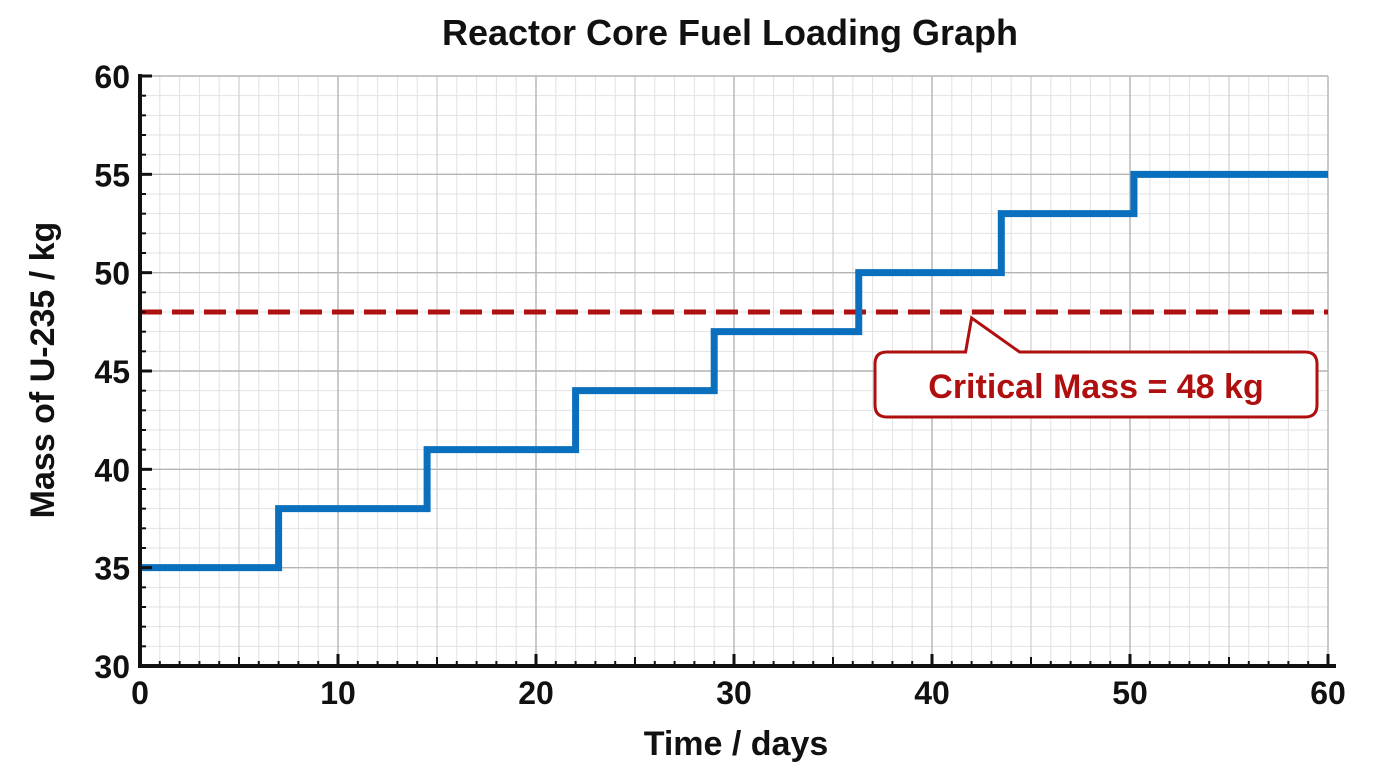 The height and width of the screenshot is (768, 1376). Describe the element at coordinates (112, 569) in the screenshot. I see `y-tick-label: 35` at that location.